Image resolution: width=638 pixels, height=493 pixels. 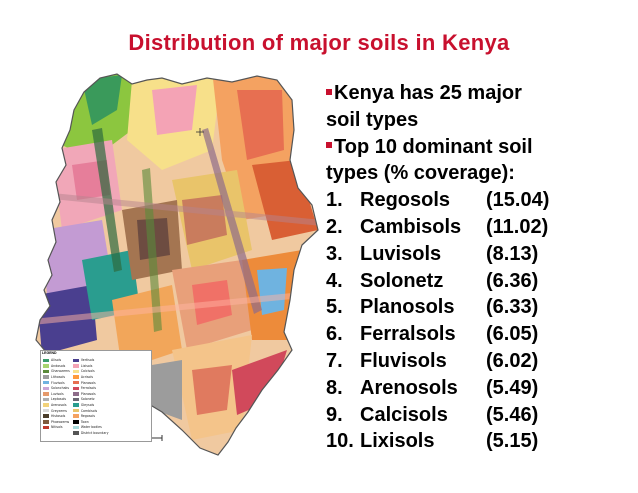 What do you see at coordinates (56, 422) in the screenshot?
I see `legend-item: Phaeozems` at bounding box center [56, 422].